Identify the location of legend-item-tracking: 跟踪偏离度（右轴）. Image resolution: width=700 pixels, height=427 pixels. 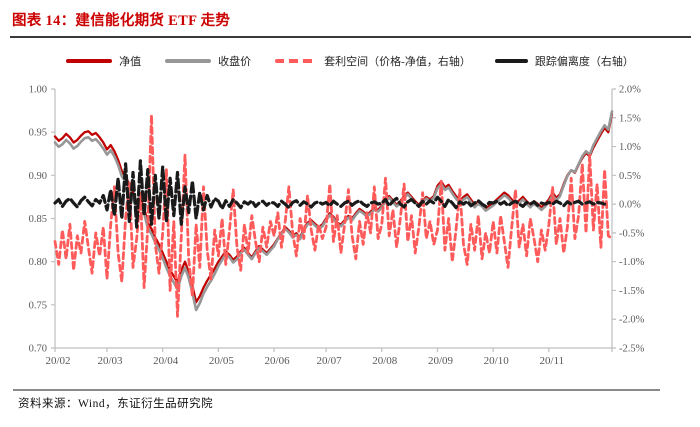
(564, 61).